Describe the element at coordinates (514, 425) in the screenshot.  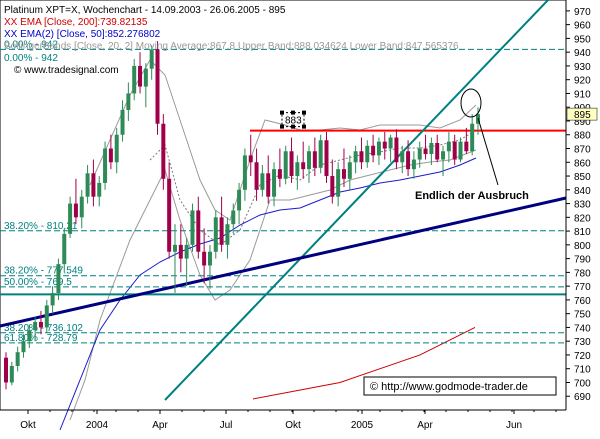
I see `x-tick-label: Jun` at that location.